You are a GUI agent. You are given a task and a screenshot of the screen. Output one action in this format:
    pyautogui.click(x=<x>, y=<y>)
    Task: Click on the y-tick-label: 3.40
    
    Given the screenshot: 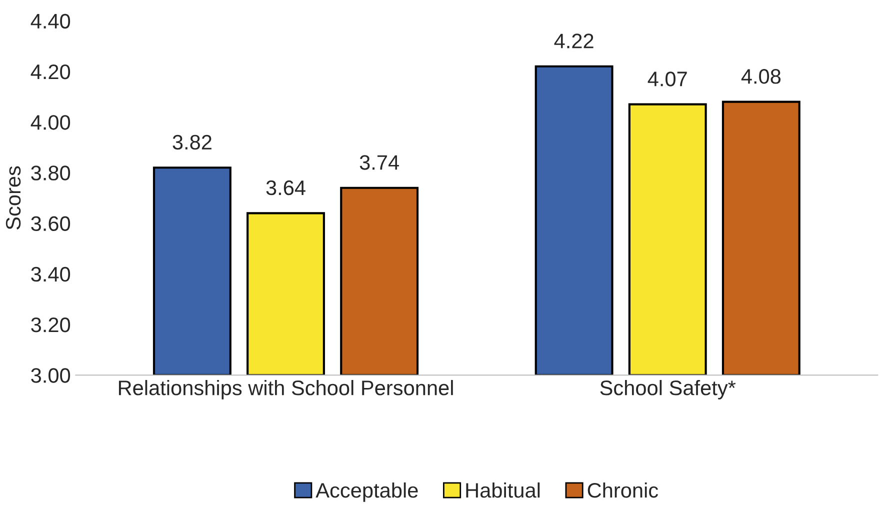 What is the action you would take?
    pyautogui.click(x=50, y=274)
    